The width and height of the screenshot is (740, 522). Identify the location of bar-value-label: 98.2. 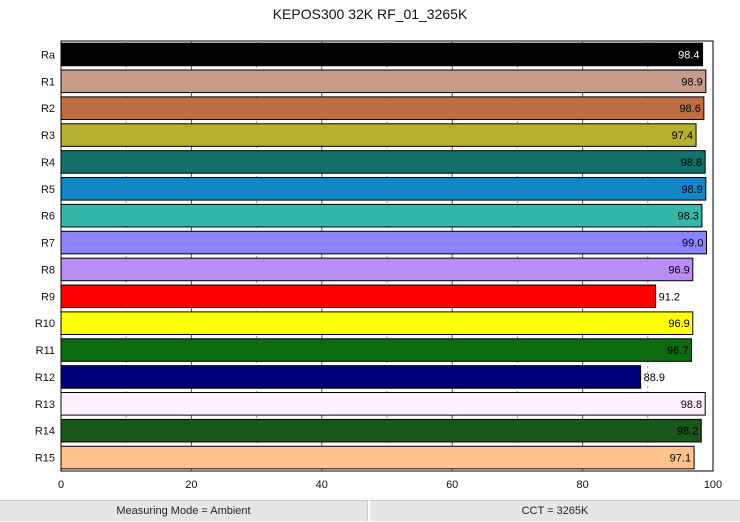
(687, 432).